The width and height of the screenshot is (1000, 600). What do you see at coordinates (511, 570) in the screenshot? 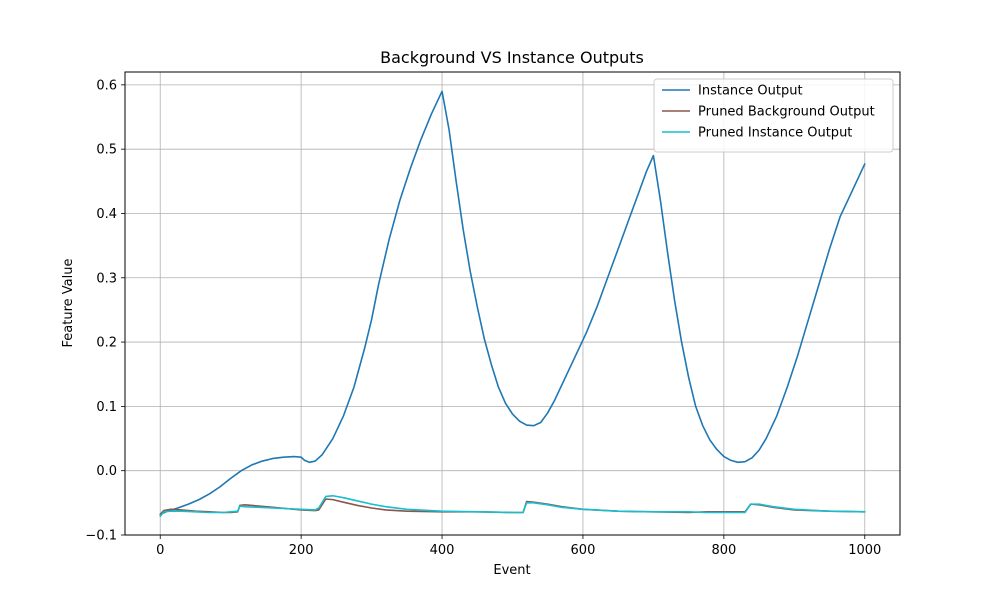
I see `x-axis-label: Event` at bounding box center [511, 570].